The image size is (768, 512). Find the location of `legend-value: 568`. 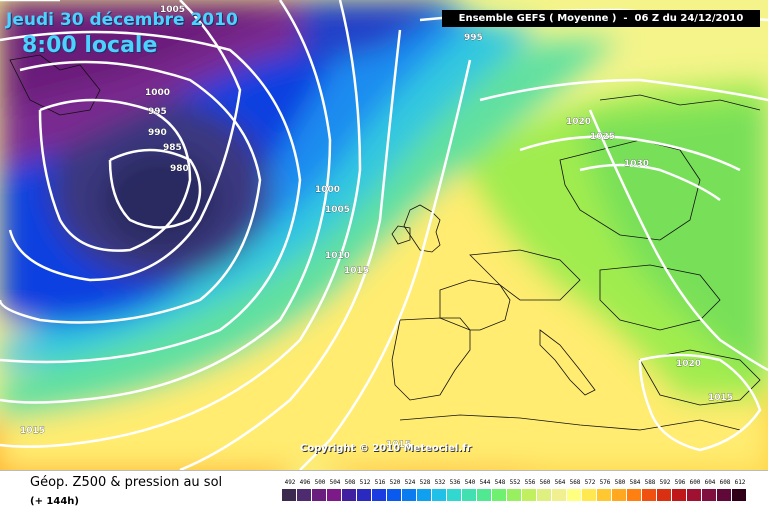

legend-value: 568 is located at coordinates (575, 482).